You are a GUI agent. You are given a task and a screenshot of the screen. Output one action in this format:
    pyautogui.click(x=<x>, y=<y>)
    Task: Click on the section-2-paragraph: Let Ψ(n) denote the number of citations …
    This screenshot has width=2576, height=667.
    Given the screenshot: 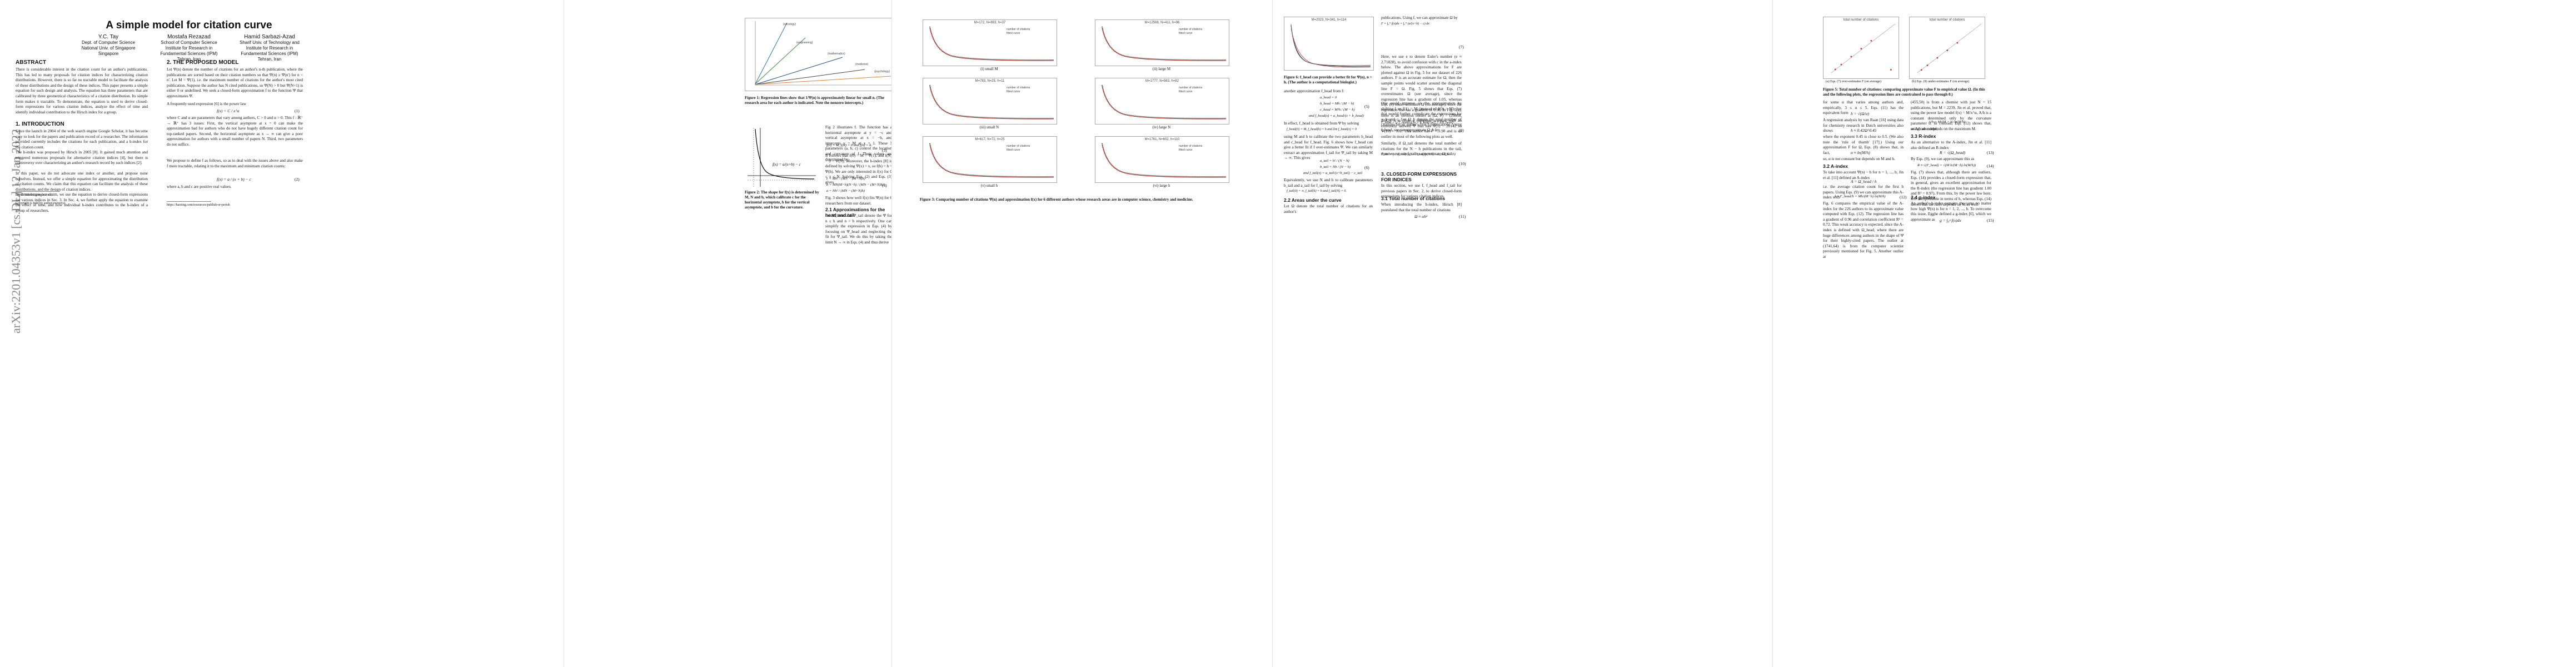 What is the action you would take?
    pyautogui.click(x=235, y=82)
    